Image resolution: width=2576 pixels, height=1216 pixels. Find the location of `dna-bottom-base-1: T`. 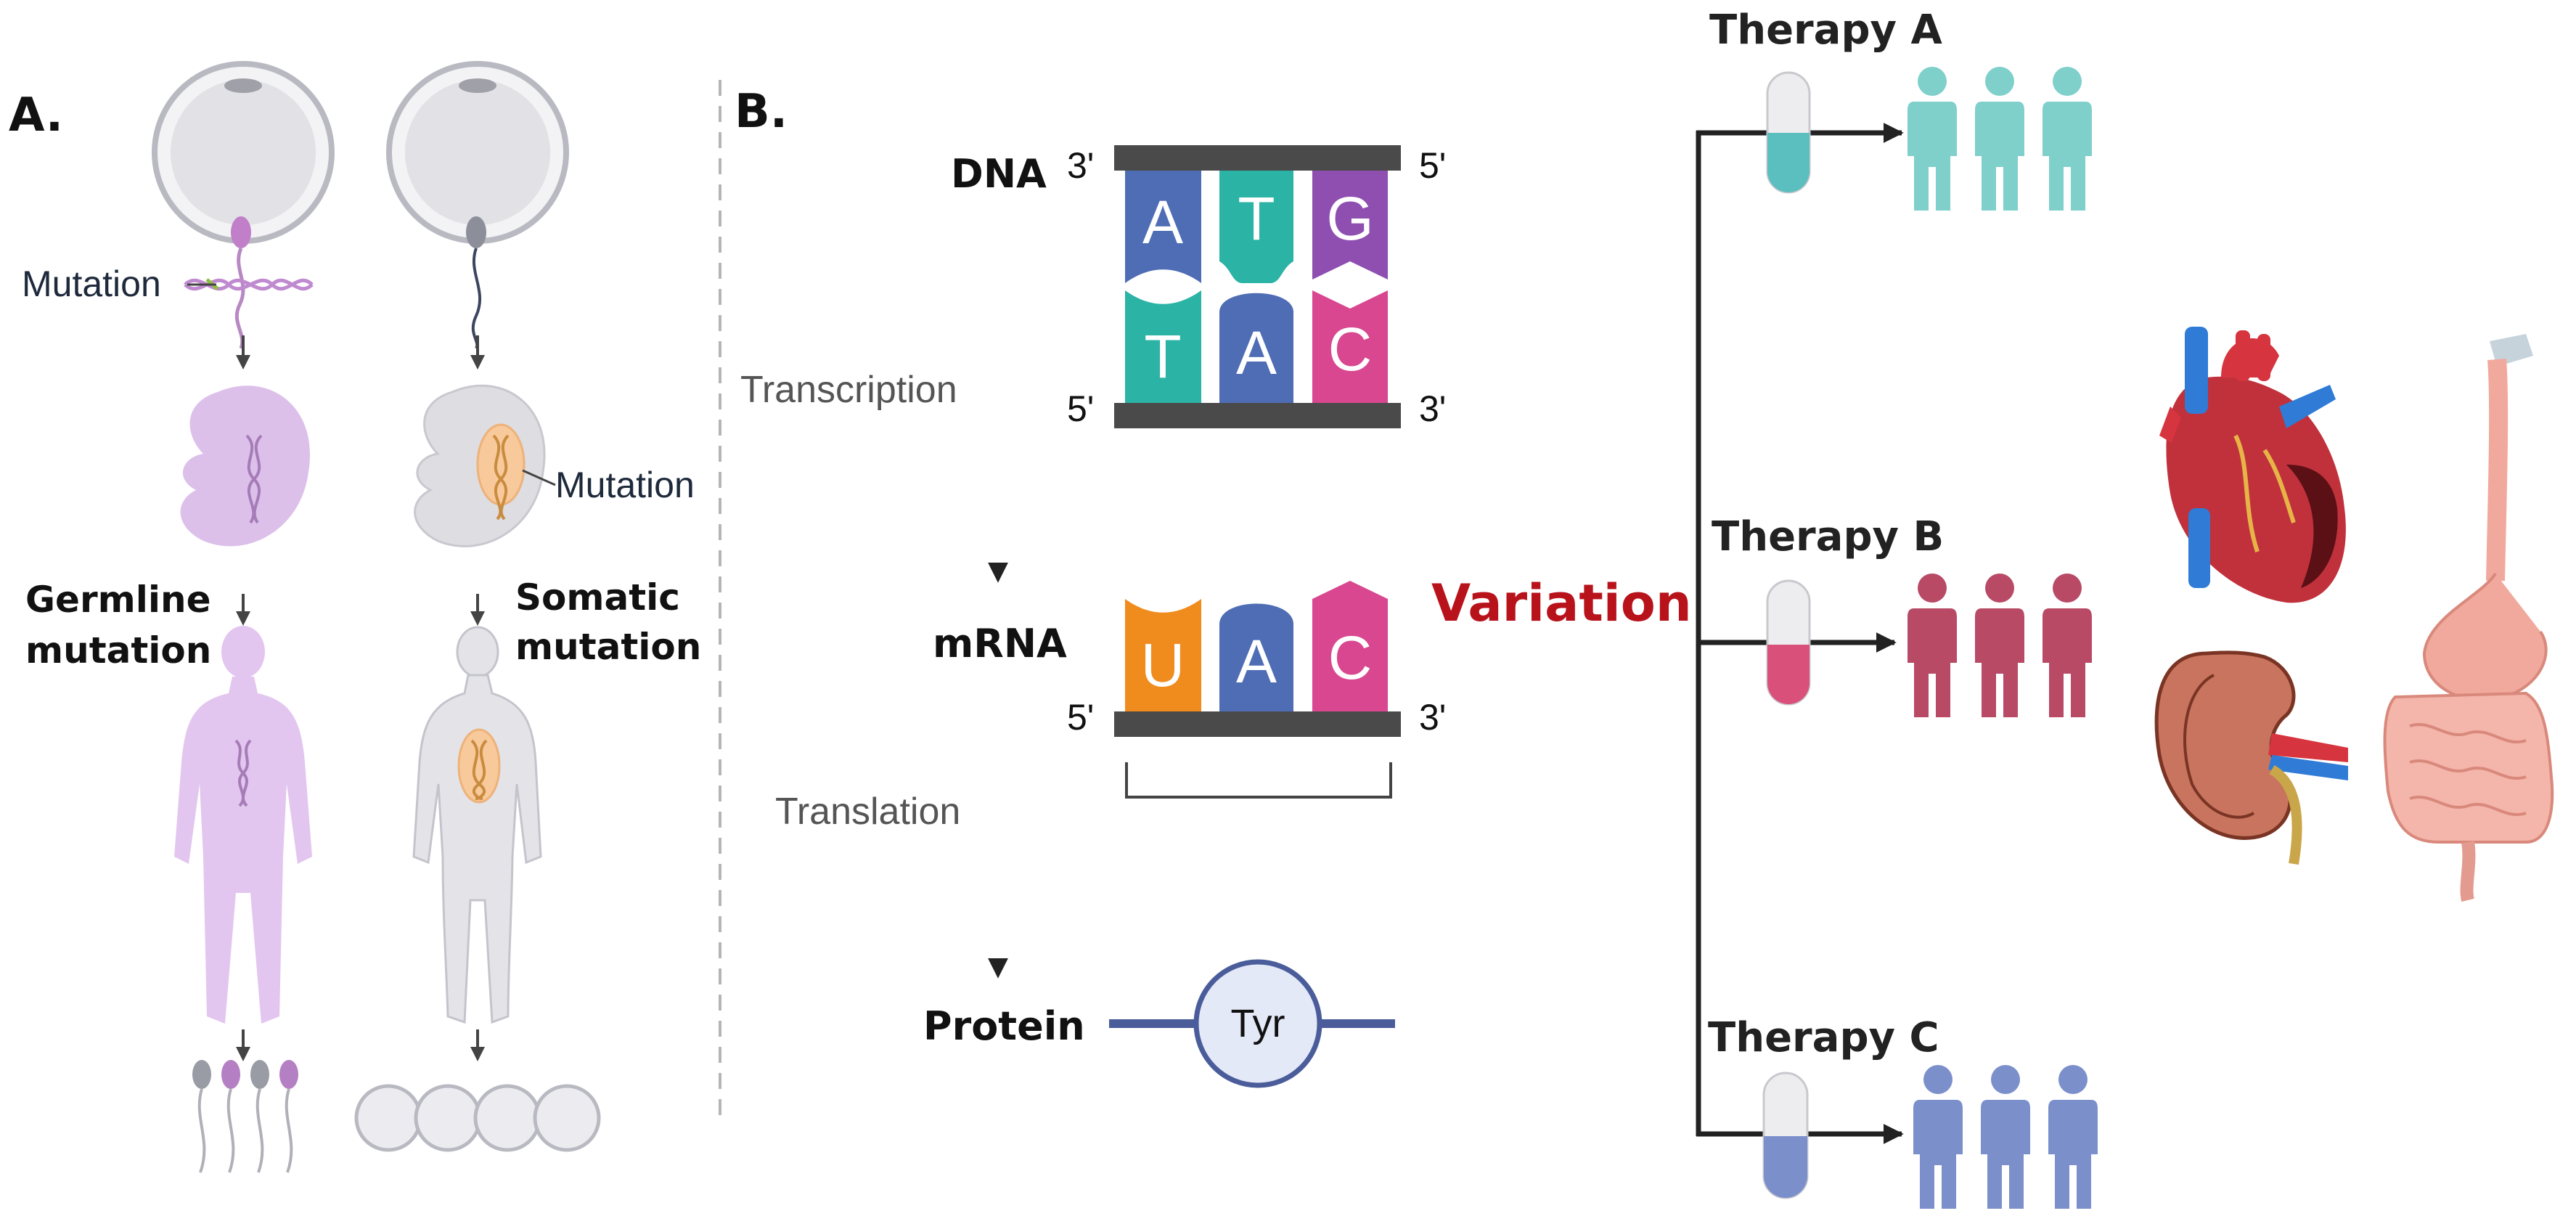

dna-bottom-base-1: T is located at coordinates (1163, 357).